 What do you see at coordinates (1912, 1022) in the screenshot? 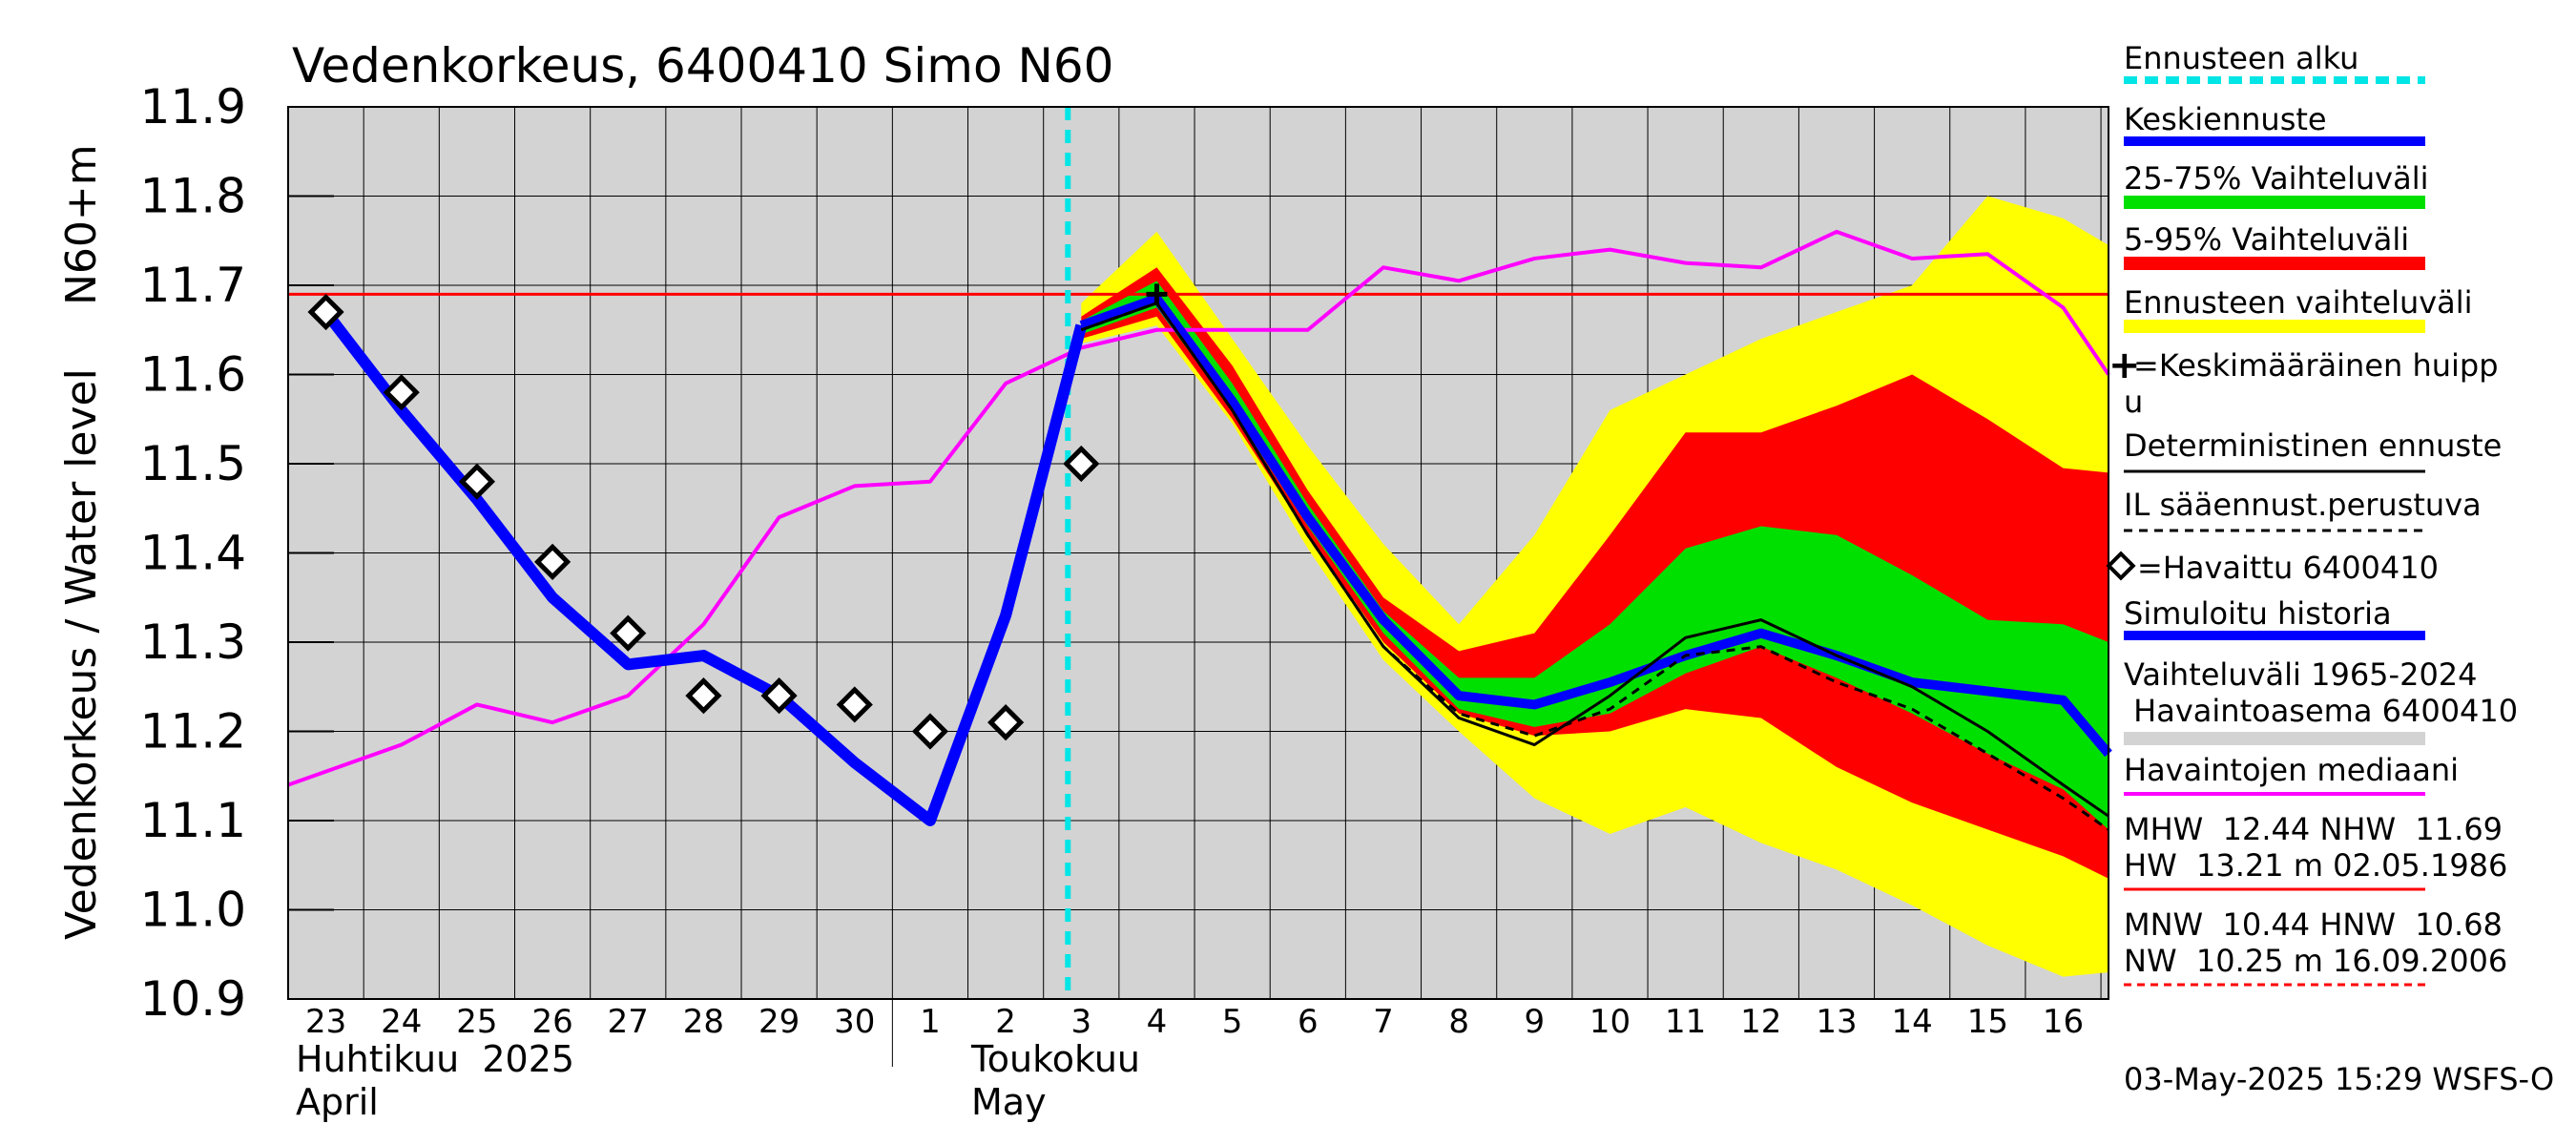
I see `x-tick-label: 14` at bounding box center [1912, 1022].